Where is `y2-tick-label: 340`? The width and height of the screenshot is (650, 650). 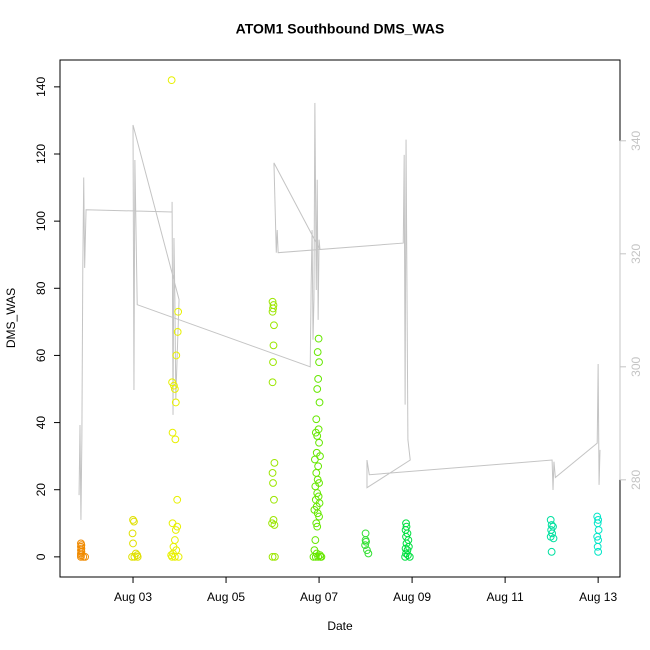 y2-tick-label: 340 is located at coordinates (636, 140).